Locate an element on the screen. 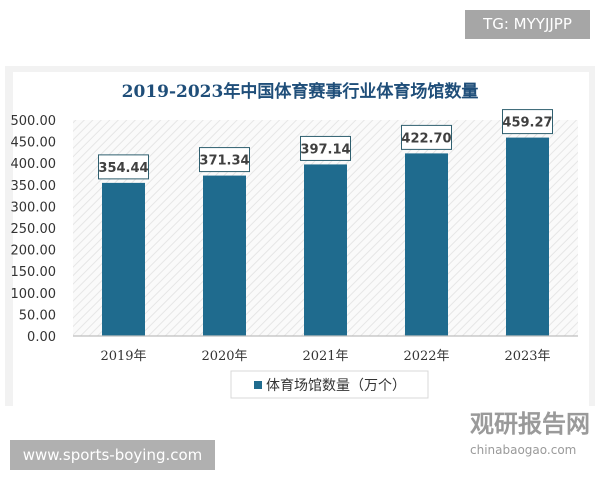 The height and width of the screenshot is (480, 600). legend-swatch is located at coordinates (258, 385).